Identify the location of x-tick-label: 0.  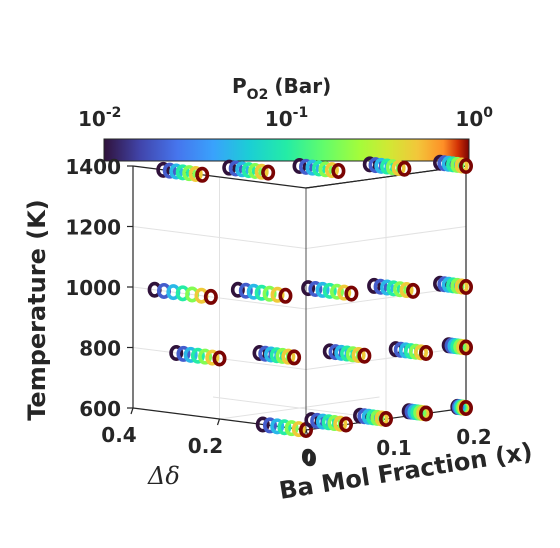
(310, 459).